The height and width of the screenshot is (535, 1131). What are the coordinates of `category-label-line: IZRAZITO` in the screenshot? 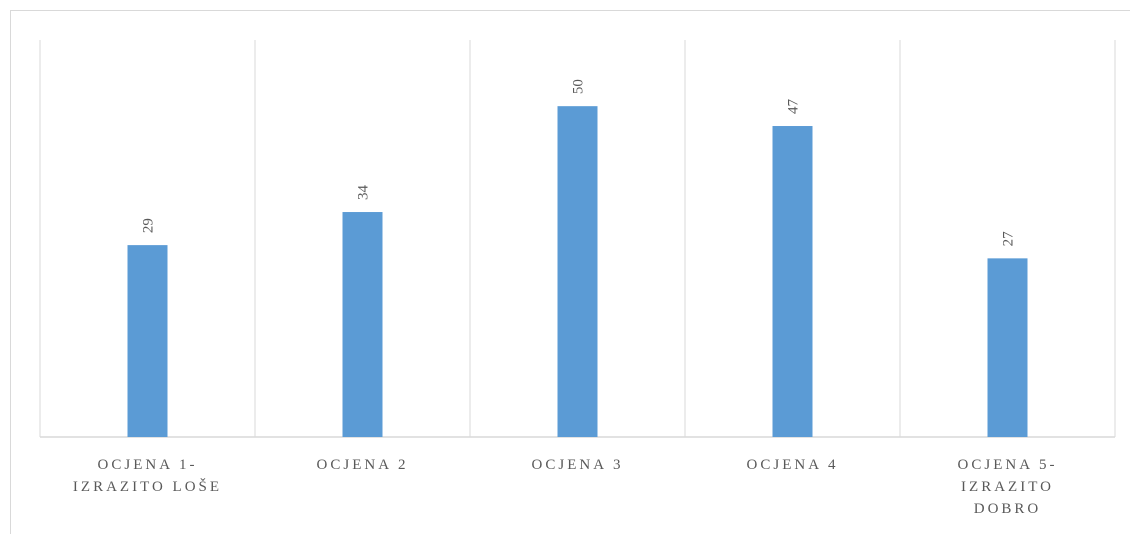 It's located at (1007, 487).